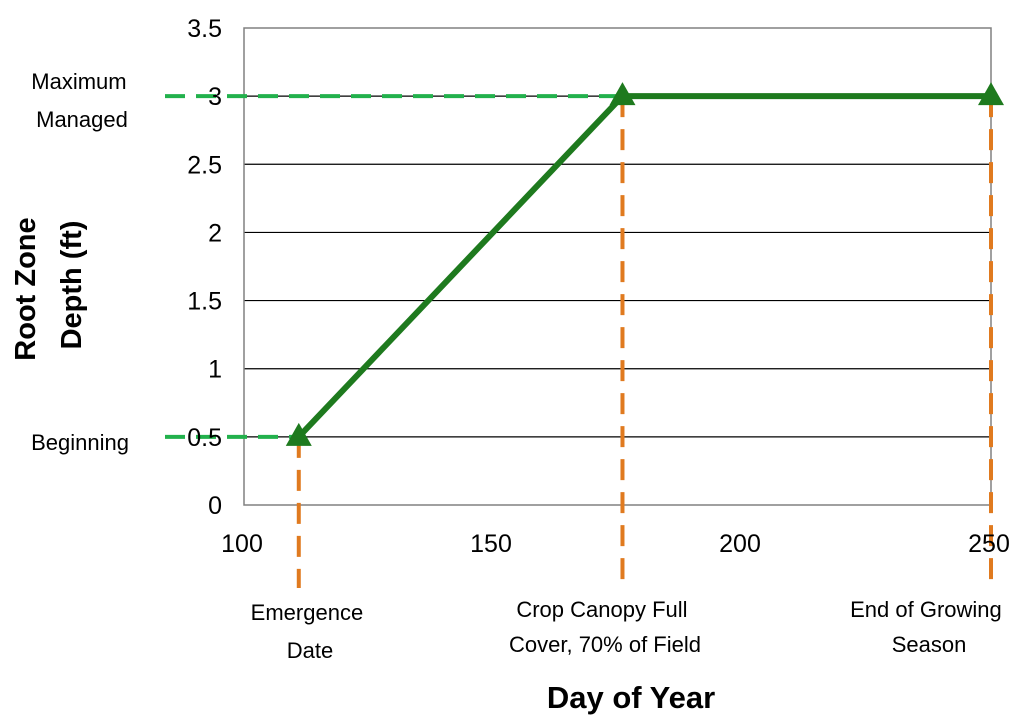 This screenshot has width=1029, height=717. Describe the element at coordinates (615, 544) in the screenshot. I see `x-tick-labels: 100 150 200 250` at that location.